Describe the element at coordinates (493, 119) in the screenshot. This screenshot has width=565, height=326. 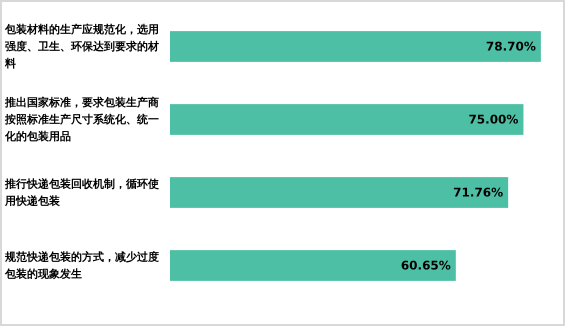
I see `data-label: 75.00%` at that location.